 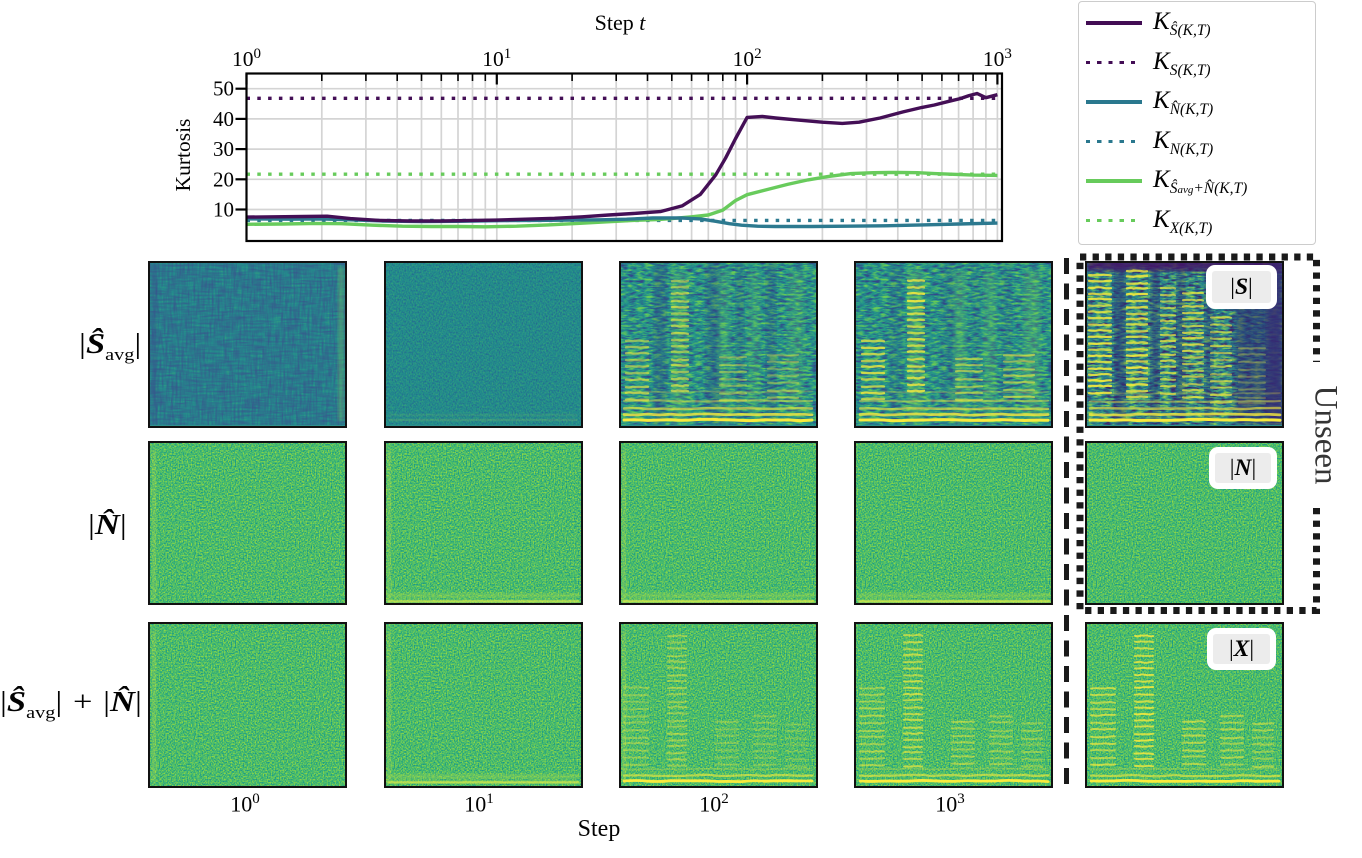 What do you see at coordinates (223, 149) in the screenshot?
I see `svg-text: 30` at bounding box center [223, 149].